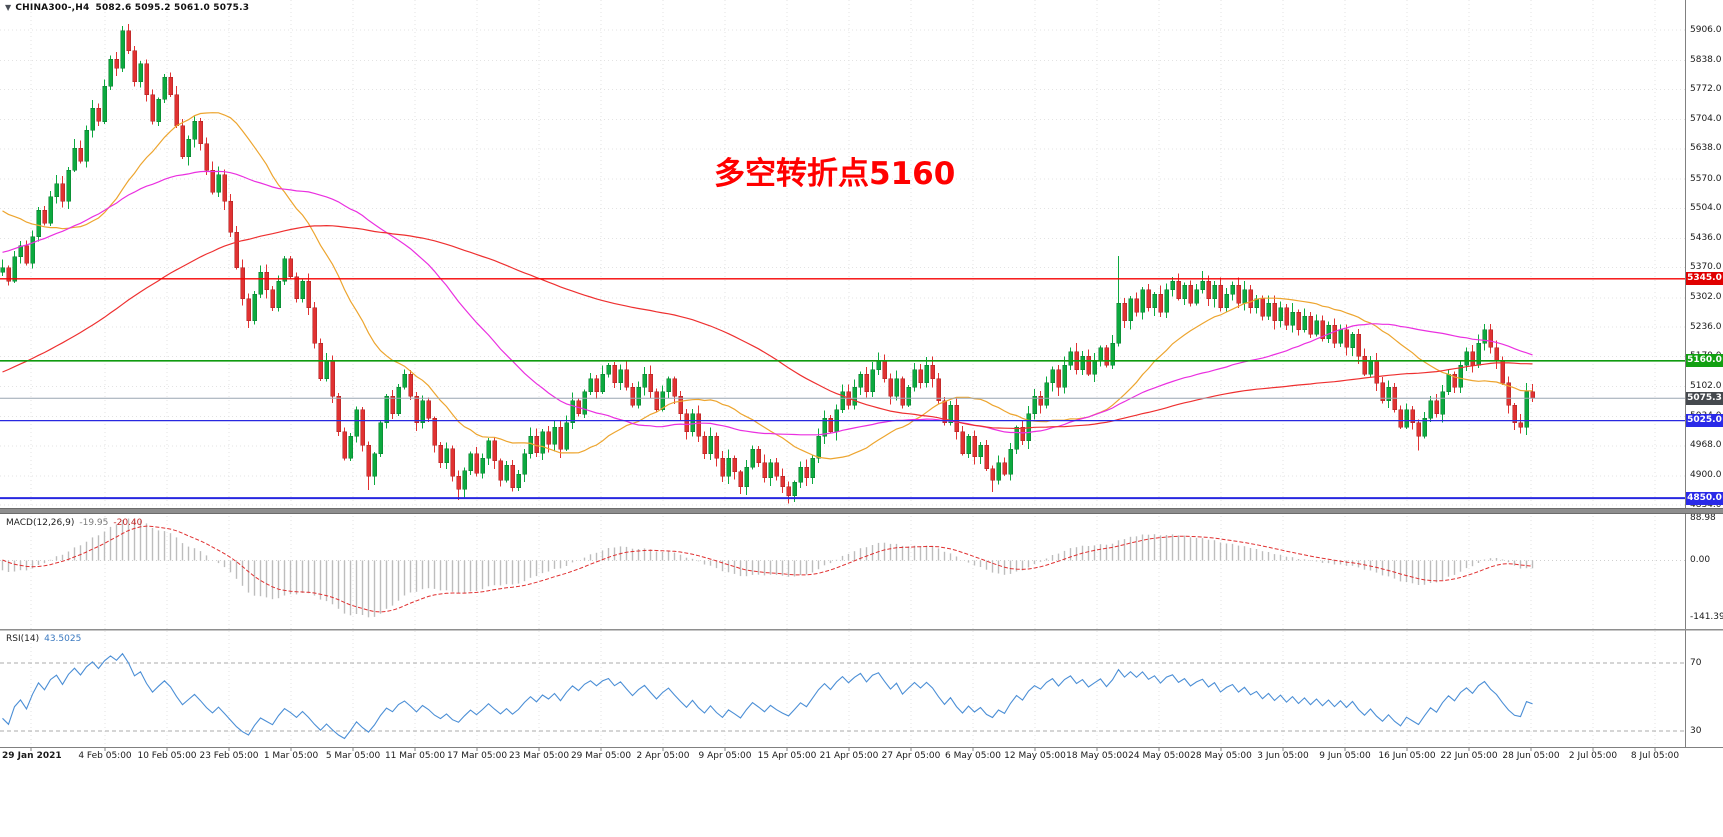 The height and width of the screenshot is (837, 1723). Describe the element at coordinates (842, 696) in the screenshot. I see `rsi-pane` at that location.